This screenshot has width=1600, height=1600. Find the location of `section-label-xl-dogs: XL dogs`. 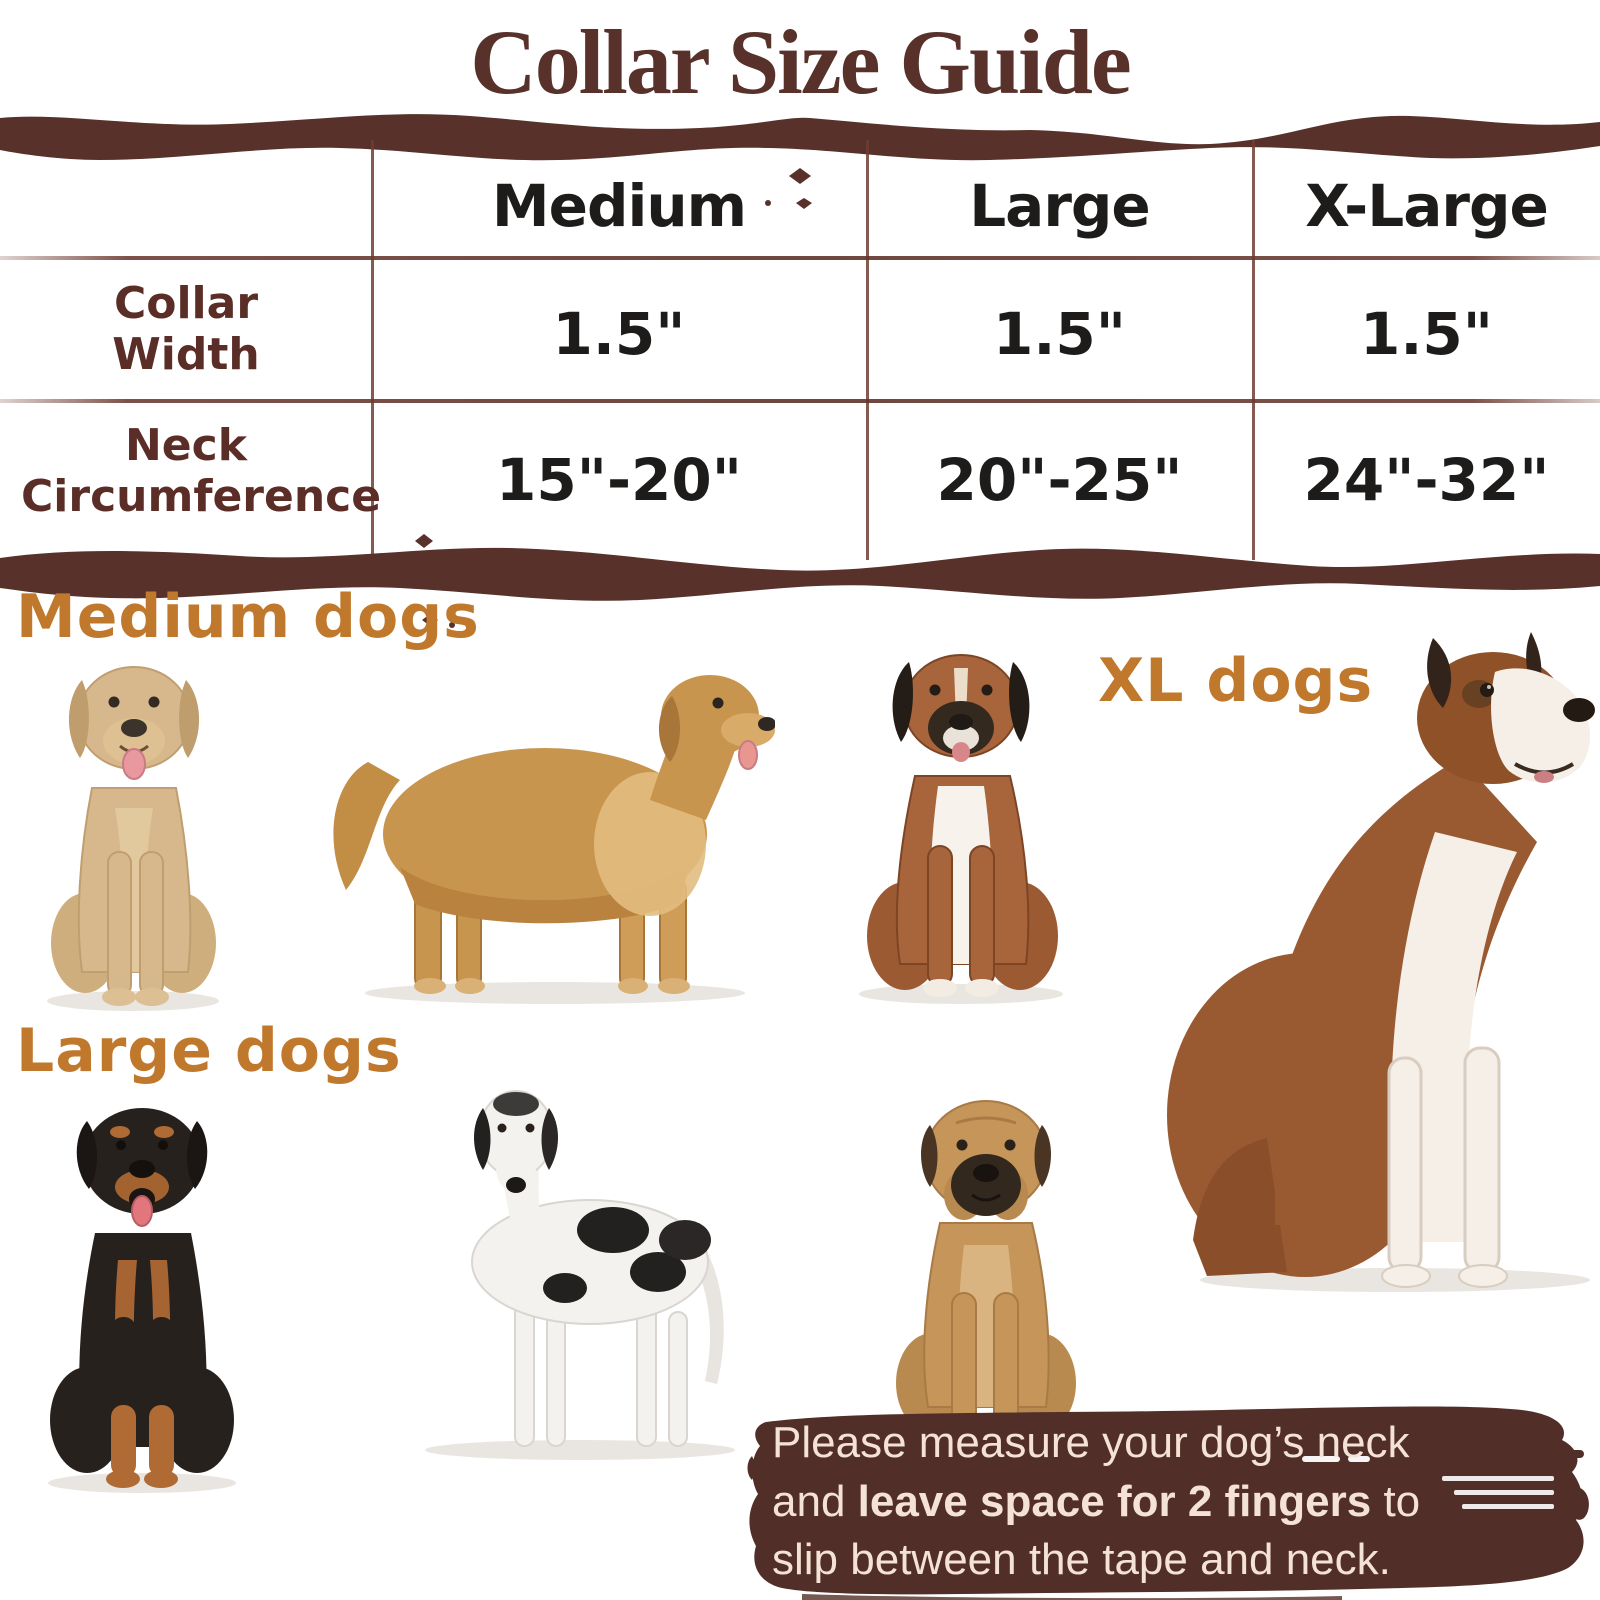

section-label-xl-dogs: XL dogs is located at coordinates (1236, 681).